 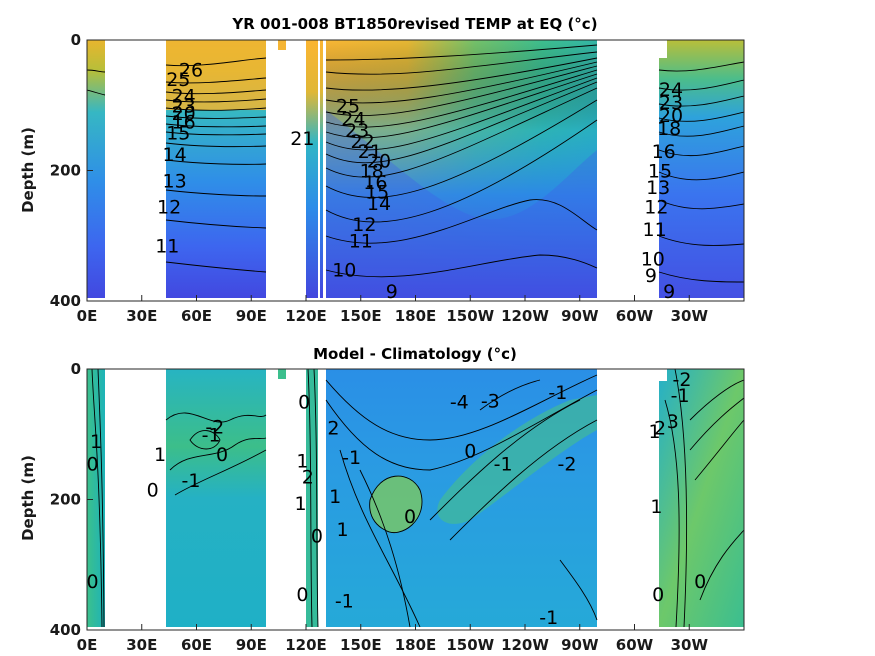 I want to click on bottom-x-ticks: 0E 30E 60E 90E 120E 150E 180E 150W 120W 90W 60W 30W, so click(x=393, y=639).